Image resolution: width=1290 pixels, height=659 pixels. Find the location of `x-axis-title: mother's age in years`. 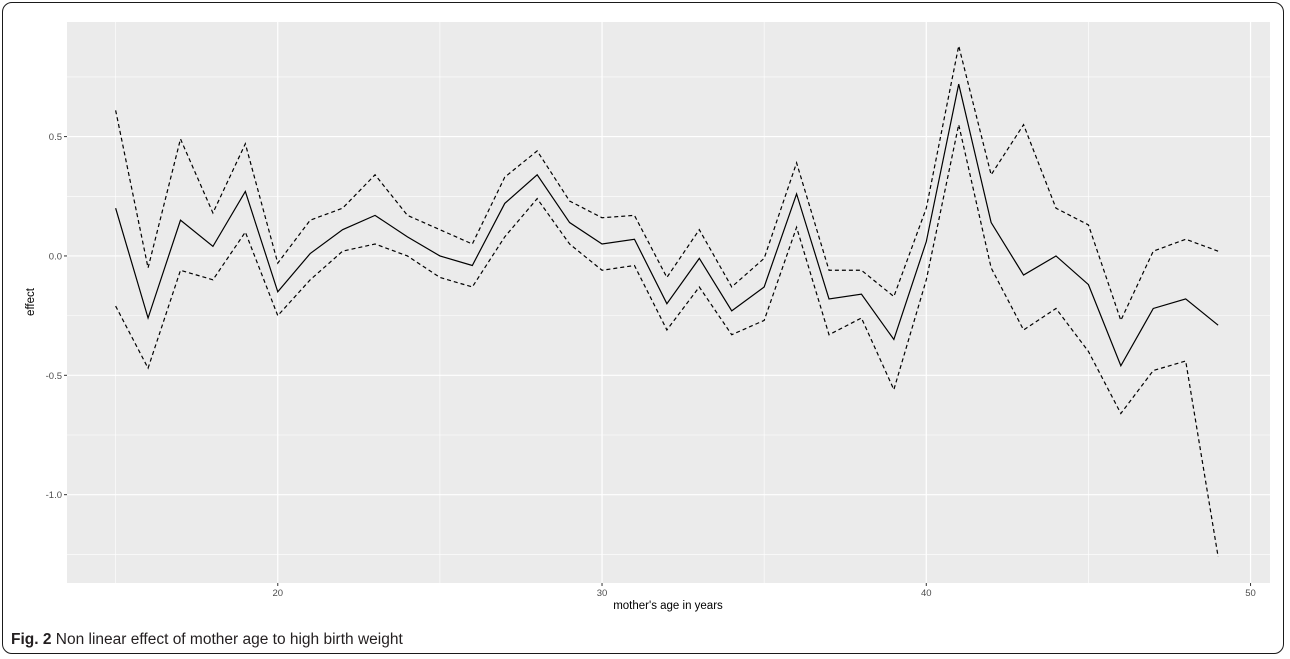

x-axis-title: mother's age in years is located at coordinates (668, 606).